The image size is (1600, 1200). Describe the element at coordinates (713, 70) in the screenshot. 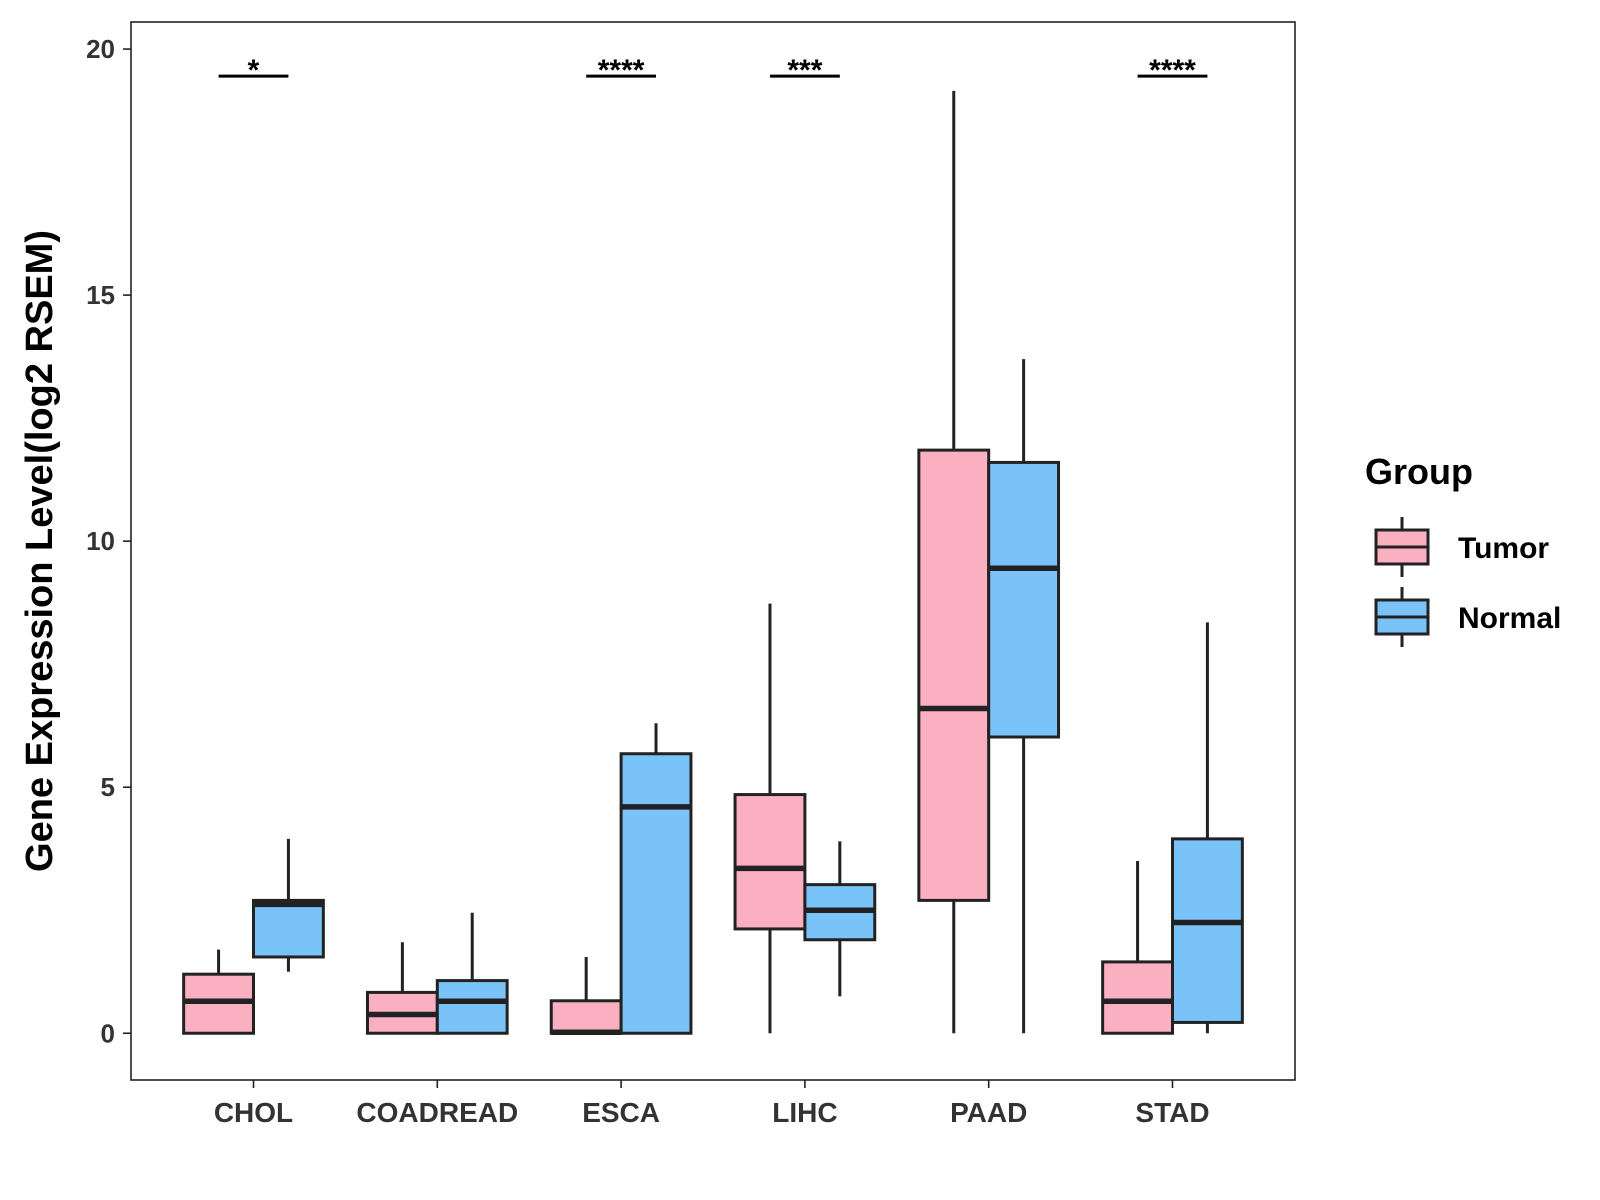

I see `significance-annotations: * **** *** ****` at that location.